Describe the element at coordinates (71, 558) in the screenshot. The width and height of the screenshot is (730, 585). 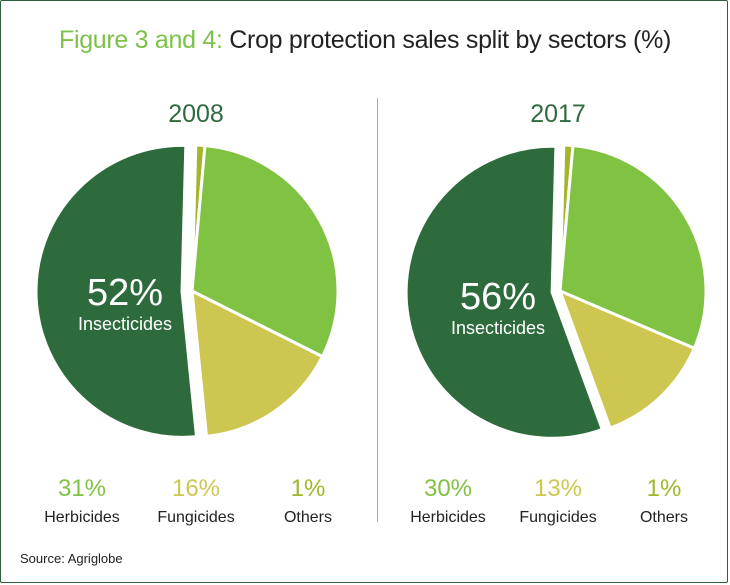
I see `source-note: Source: Agriglobe` at that location.